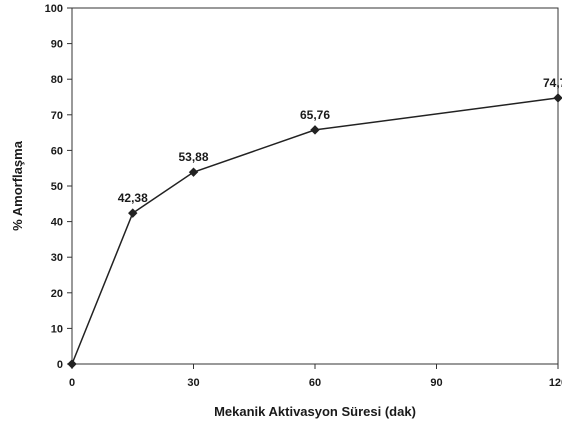 The width and height of the screenshot is (562, 429). What do you see at coordinates (315, 411) in the screenshot?
I see `x-axis-title: Mekanik Aktivasyon Süresi (dak)` at bounding box center [315, 411].